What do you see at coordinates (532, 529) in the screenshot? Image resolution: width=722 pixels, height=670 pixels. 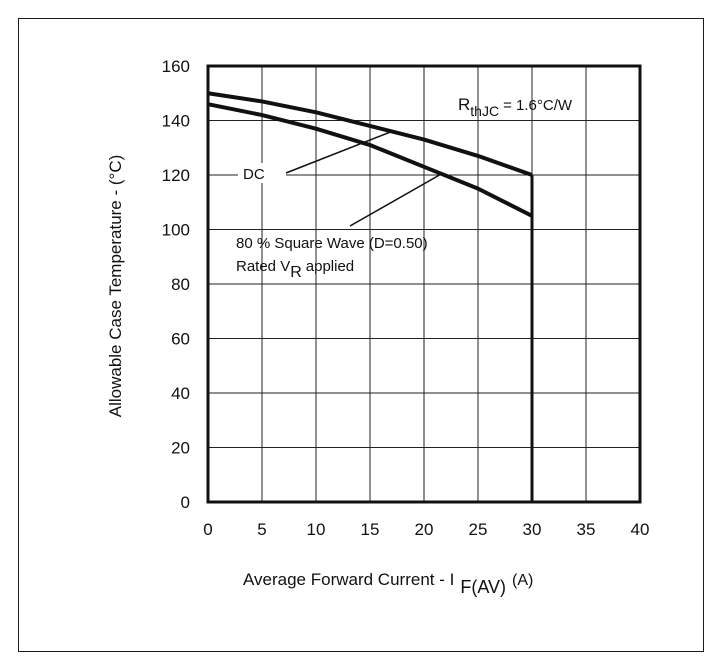 I see `x-tick-label: 30` at bounding box center [532, 529].